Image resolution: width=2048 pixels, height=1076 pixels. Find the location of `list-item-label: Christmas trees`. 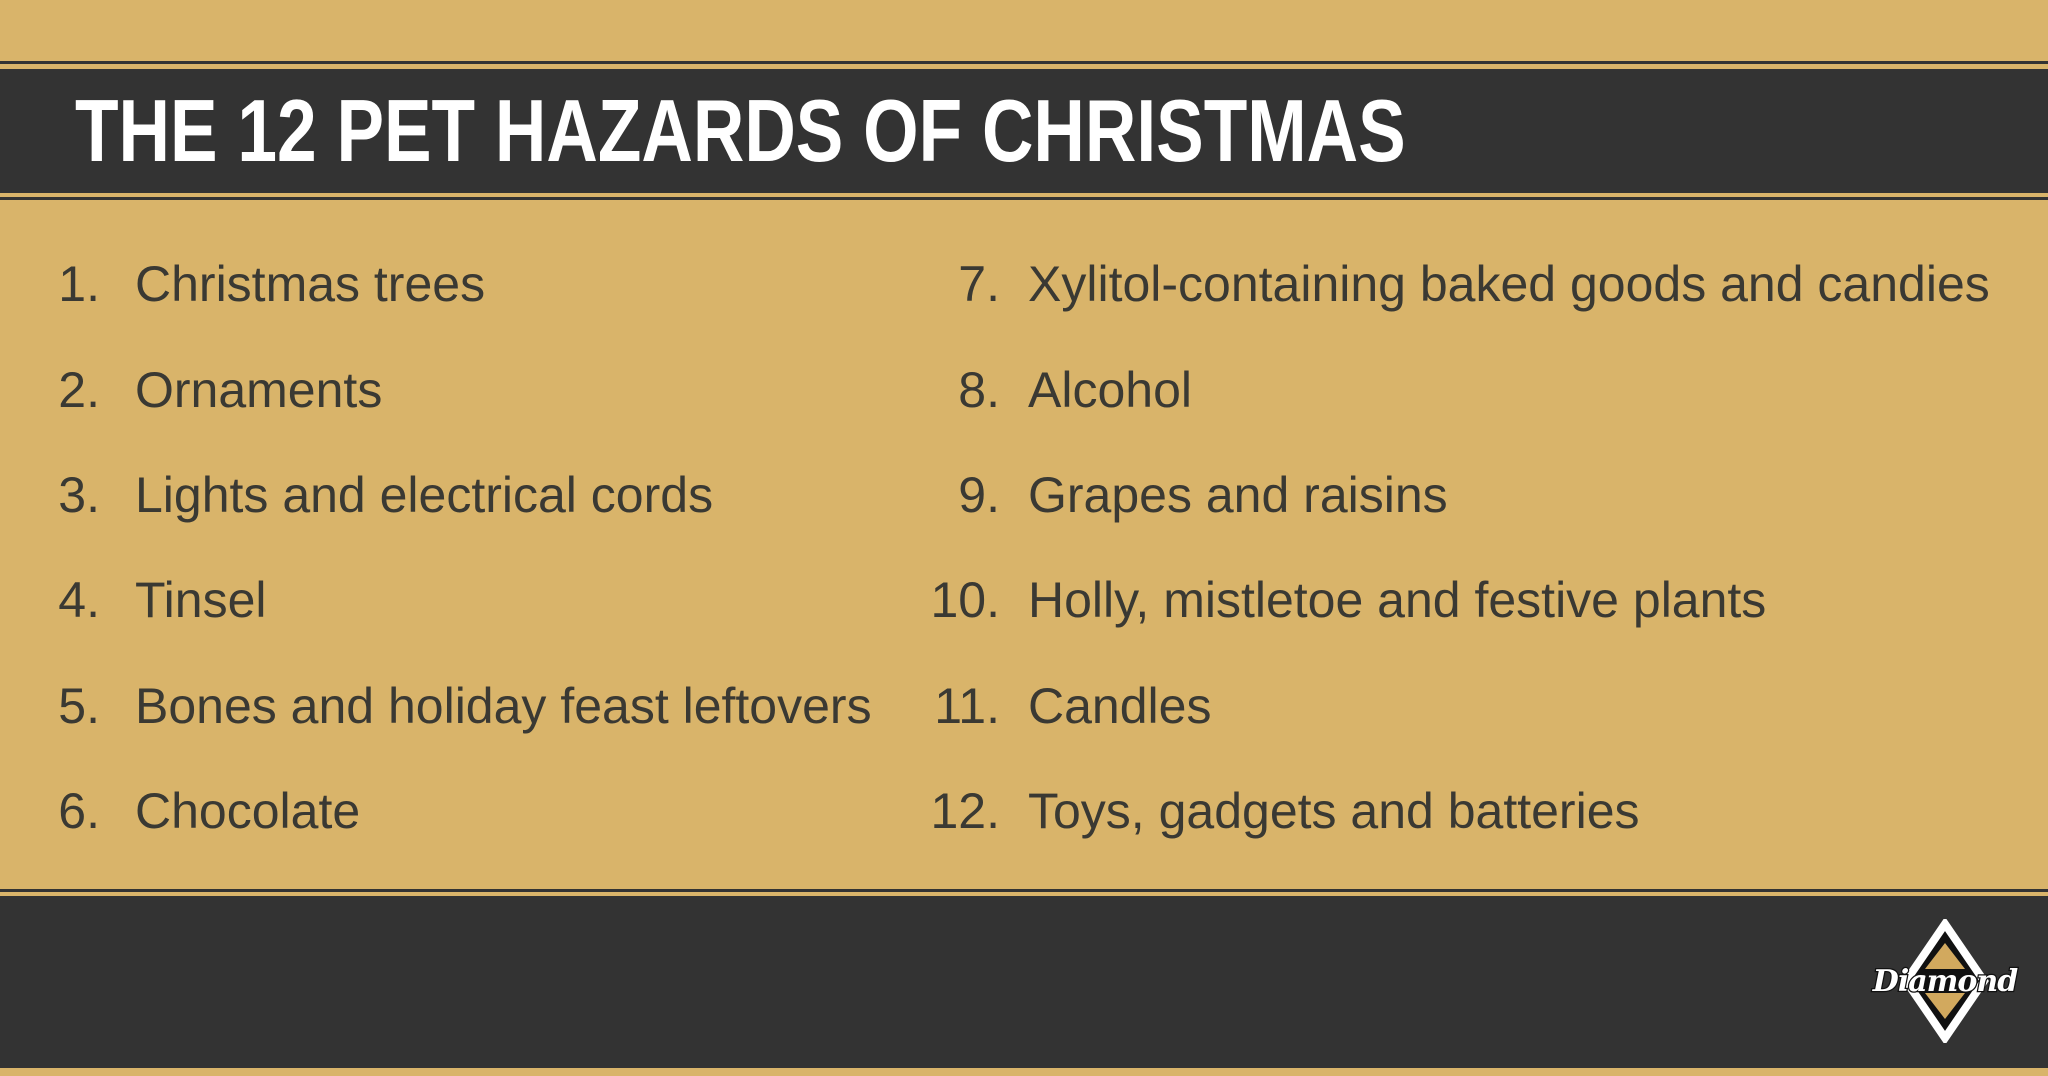

list-item-label: Christmas trees is located at coordinates (310, 284).